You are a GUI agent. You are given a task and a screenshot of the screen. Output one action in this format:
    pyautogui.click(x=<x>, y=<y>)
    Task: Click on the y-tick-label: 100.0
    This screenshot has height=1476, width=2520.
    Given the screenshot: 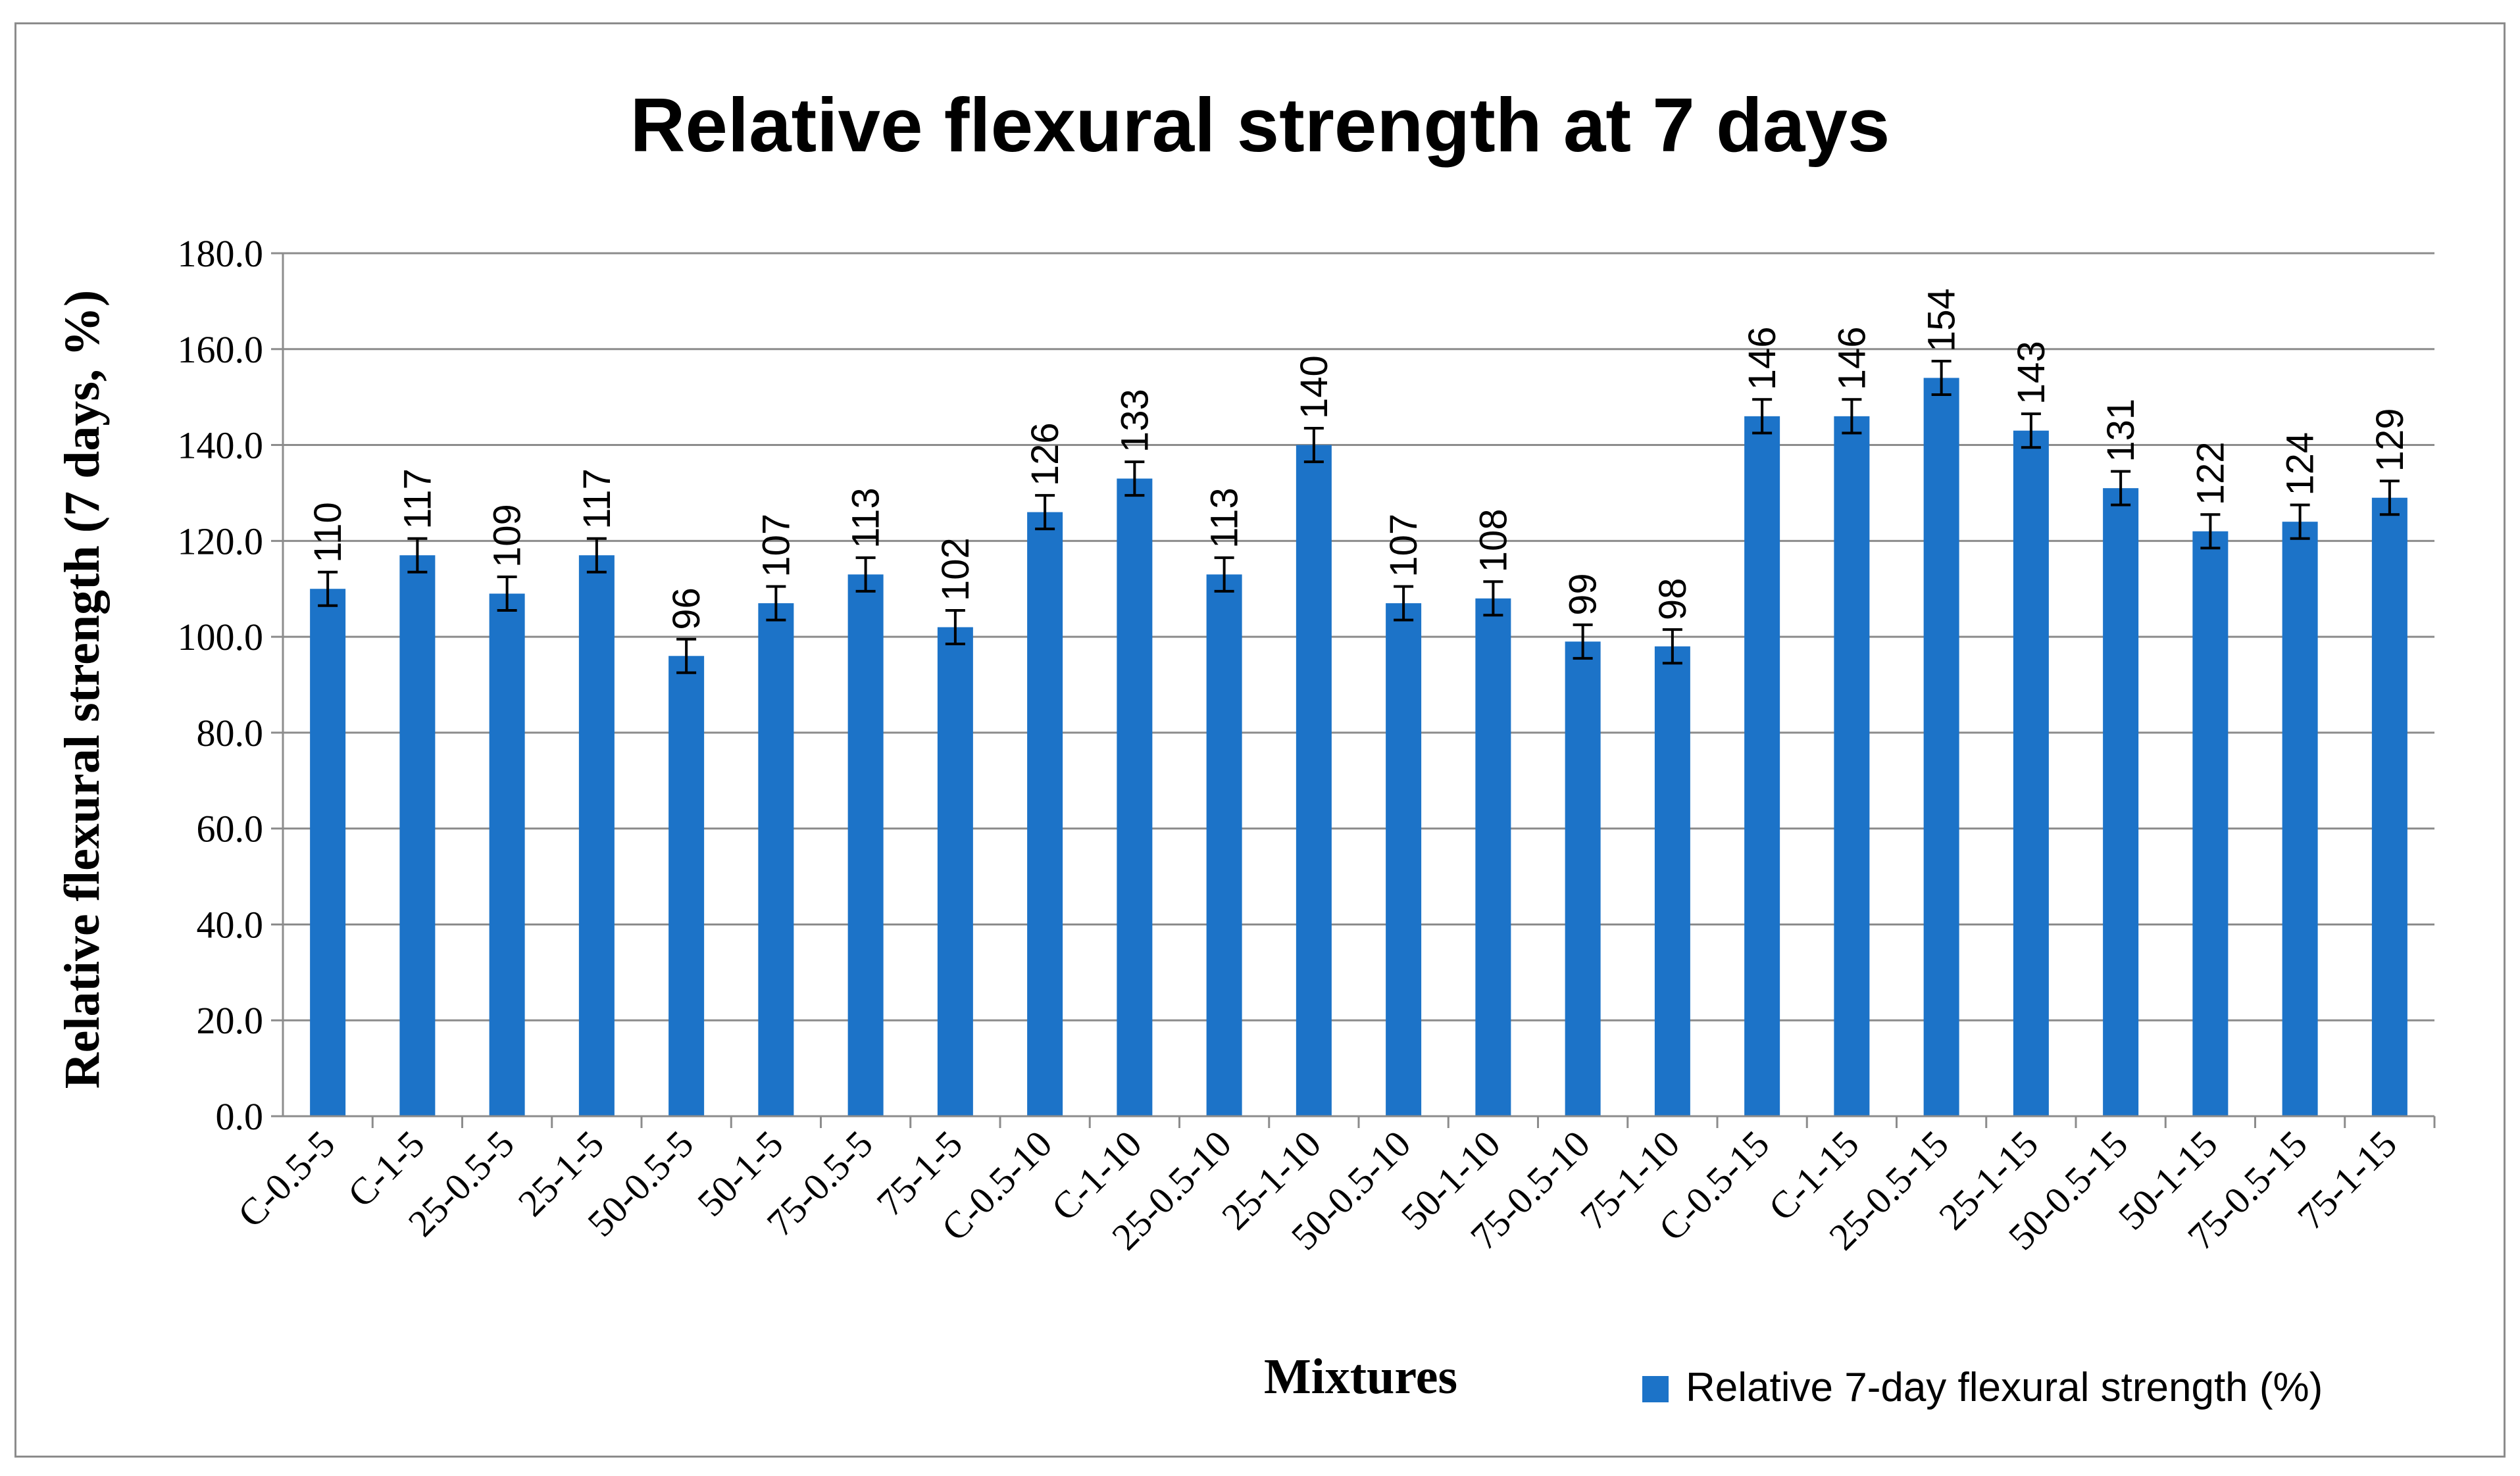 What is the action you would take?
    pyautogui.click(x=221, y=637)
    